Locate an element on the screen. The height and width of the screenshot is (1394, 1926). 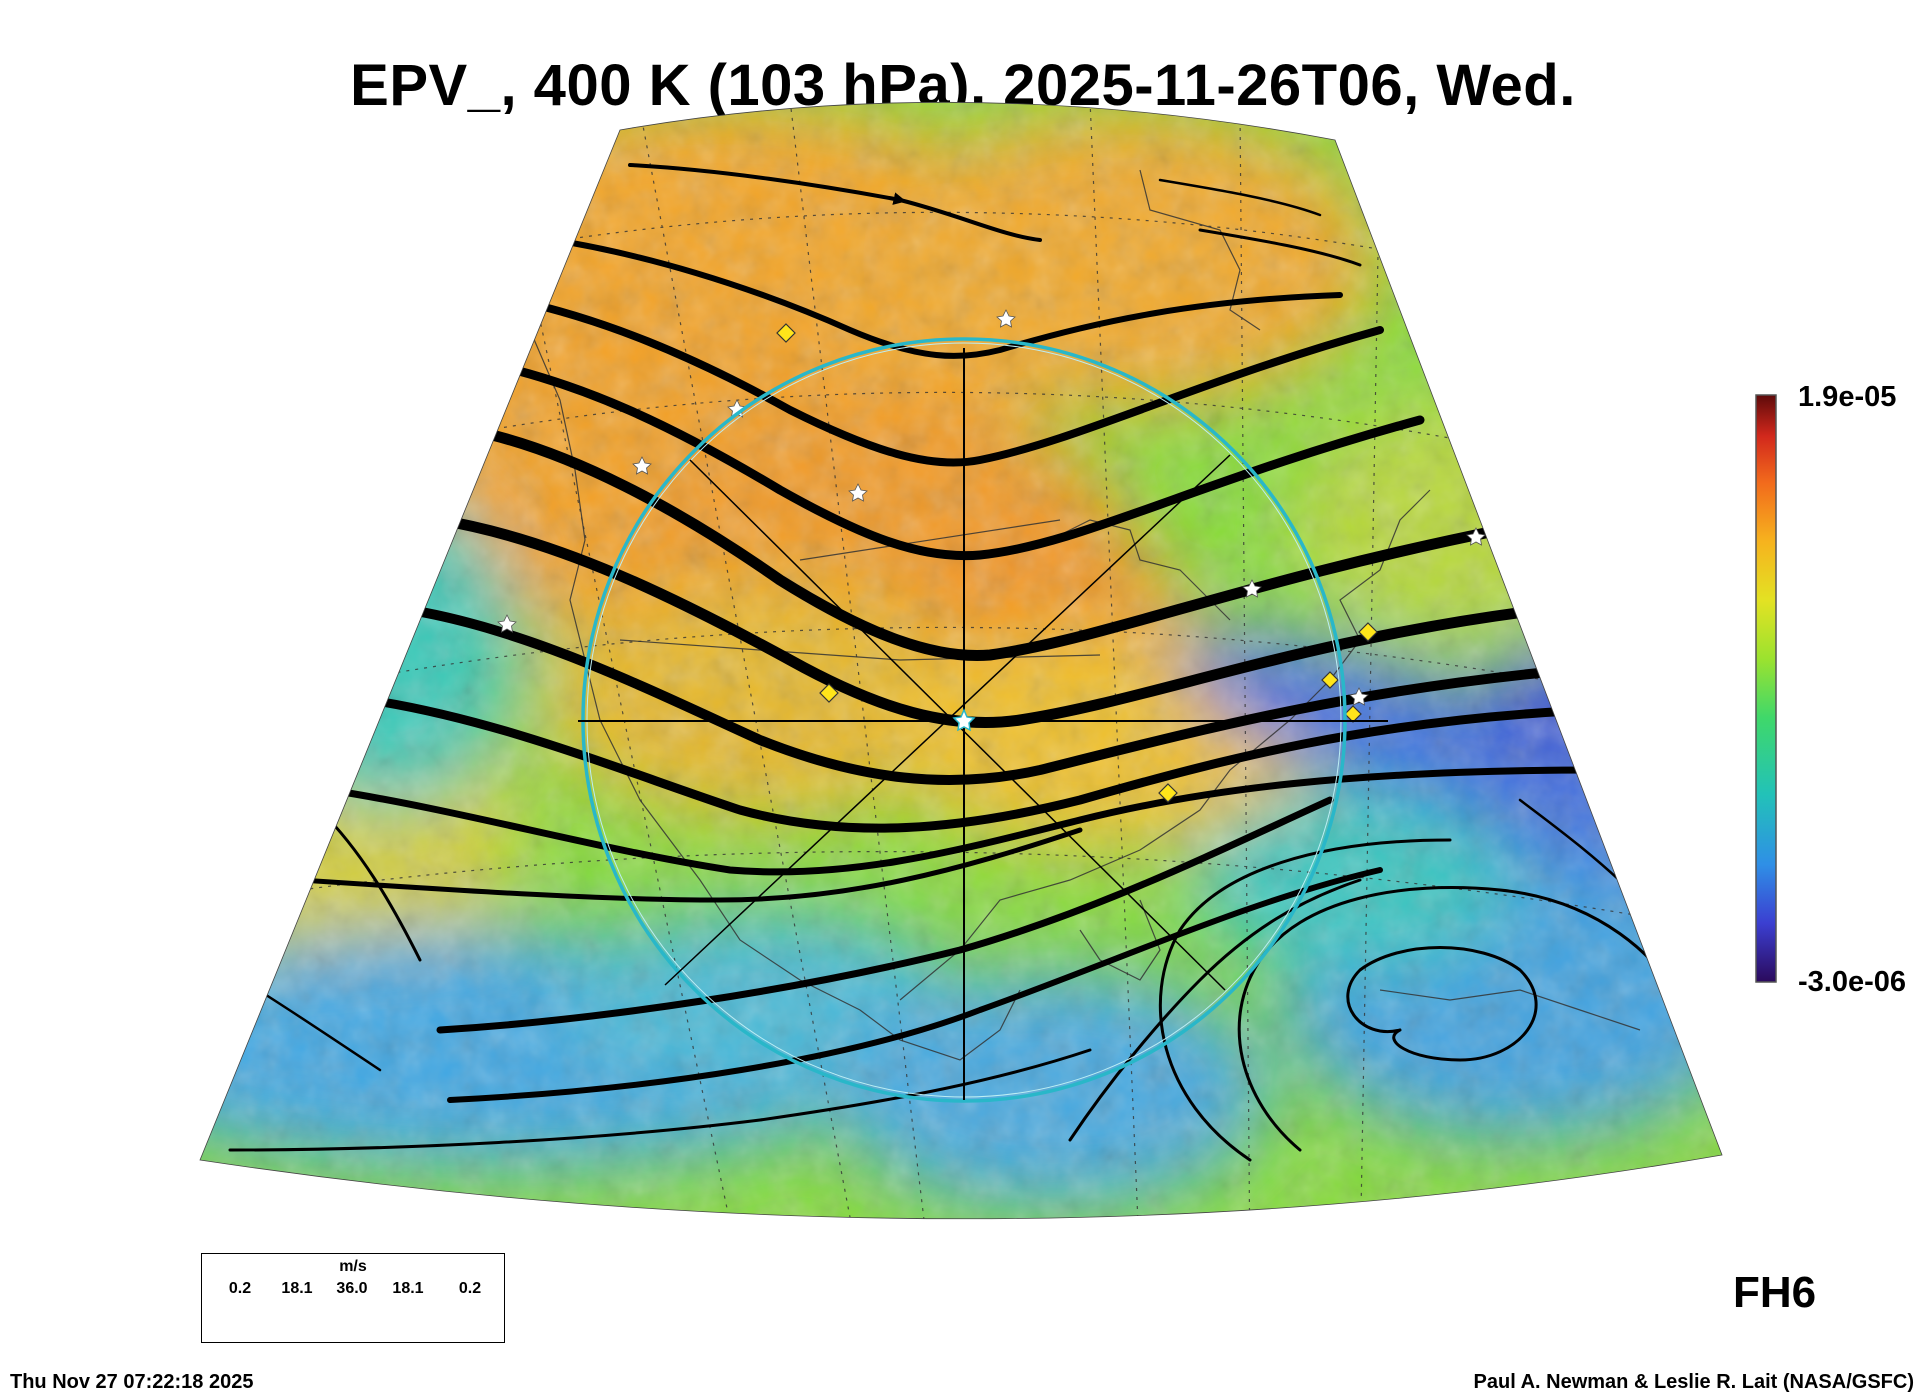
forecast-hour-label: FH6 is located at coordinates (1775, 1292).